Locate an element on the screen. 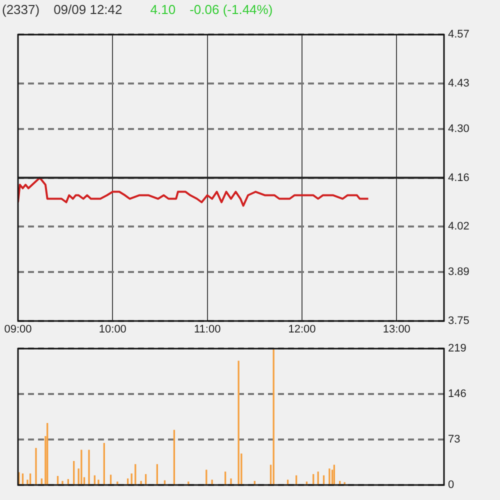 The width and height of the screenshot is (500, 500). x-tick-label: 10:00 is located at coordinates (112, 330).